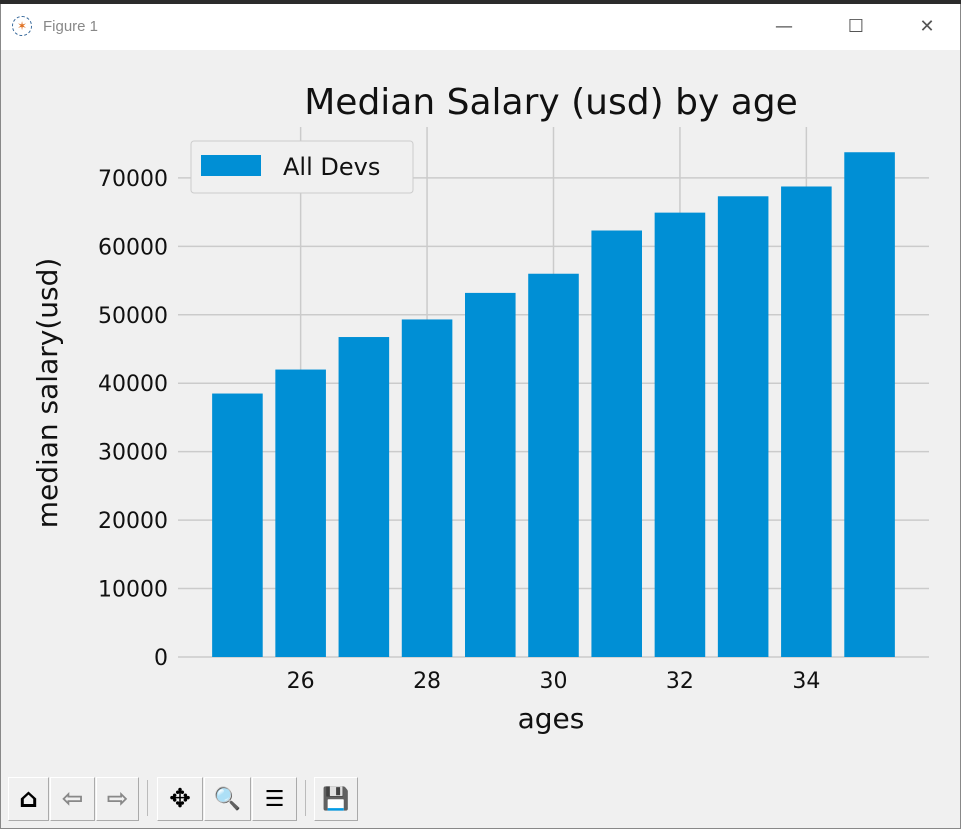 The width and height of the screenshot is (961, 829). I want to click on y-tick-label: 10000, so click(133, 590).